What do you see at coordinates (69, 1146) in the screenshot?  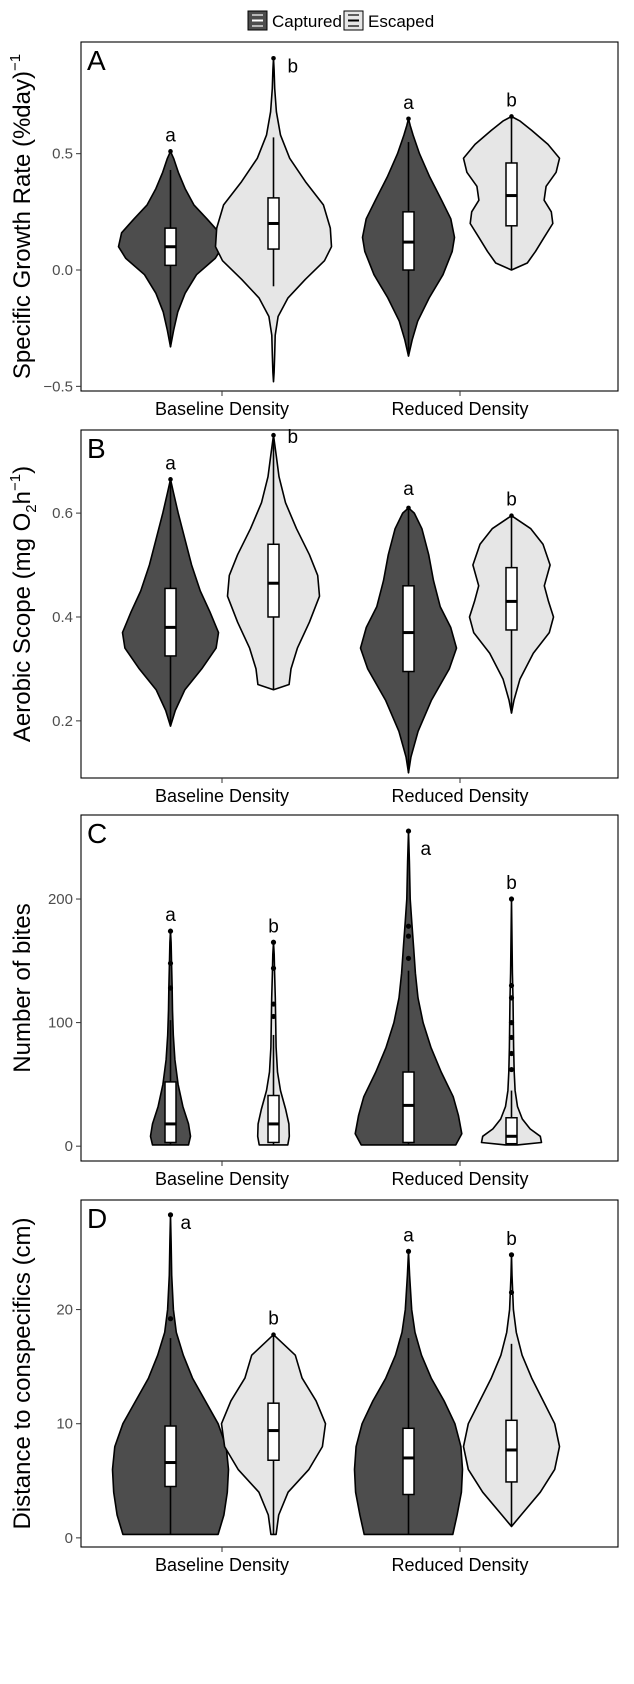 I see `panel-c-ytick-label: 0` at bounding box center [69, 1146].